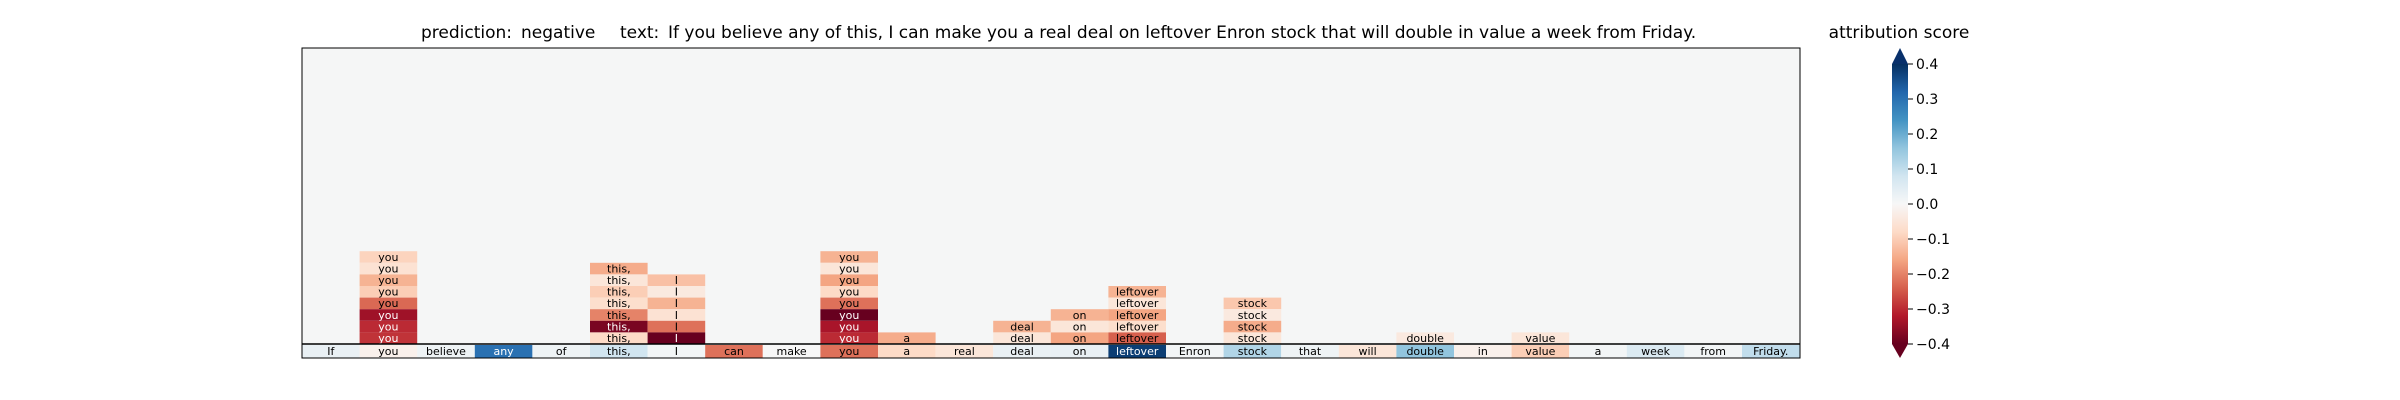  Describe the element at coordinates (1933, 310) in the screenshot. I see `colorbar-tick-label: −0.3` at that location.